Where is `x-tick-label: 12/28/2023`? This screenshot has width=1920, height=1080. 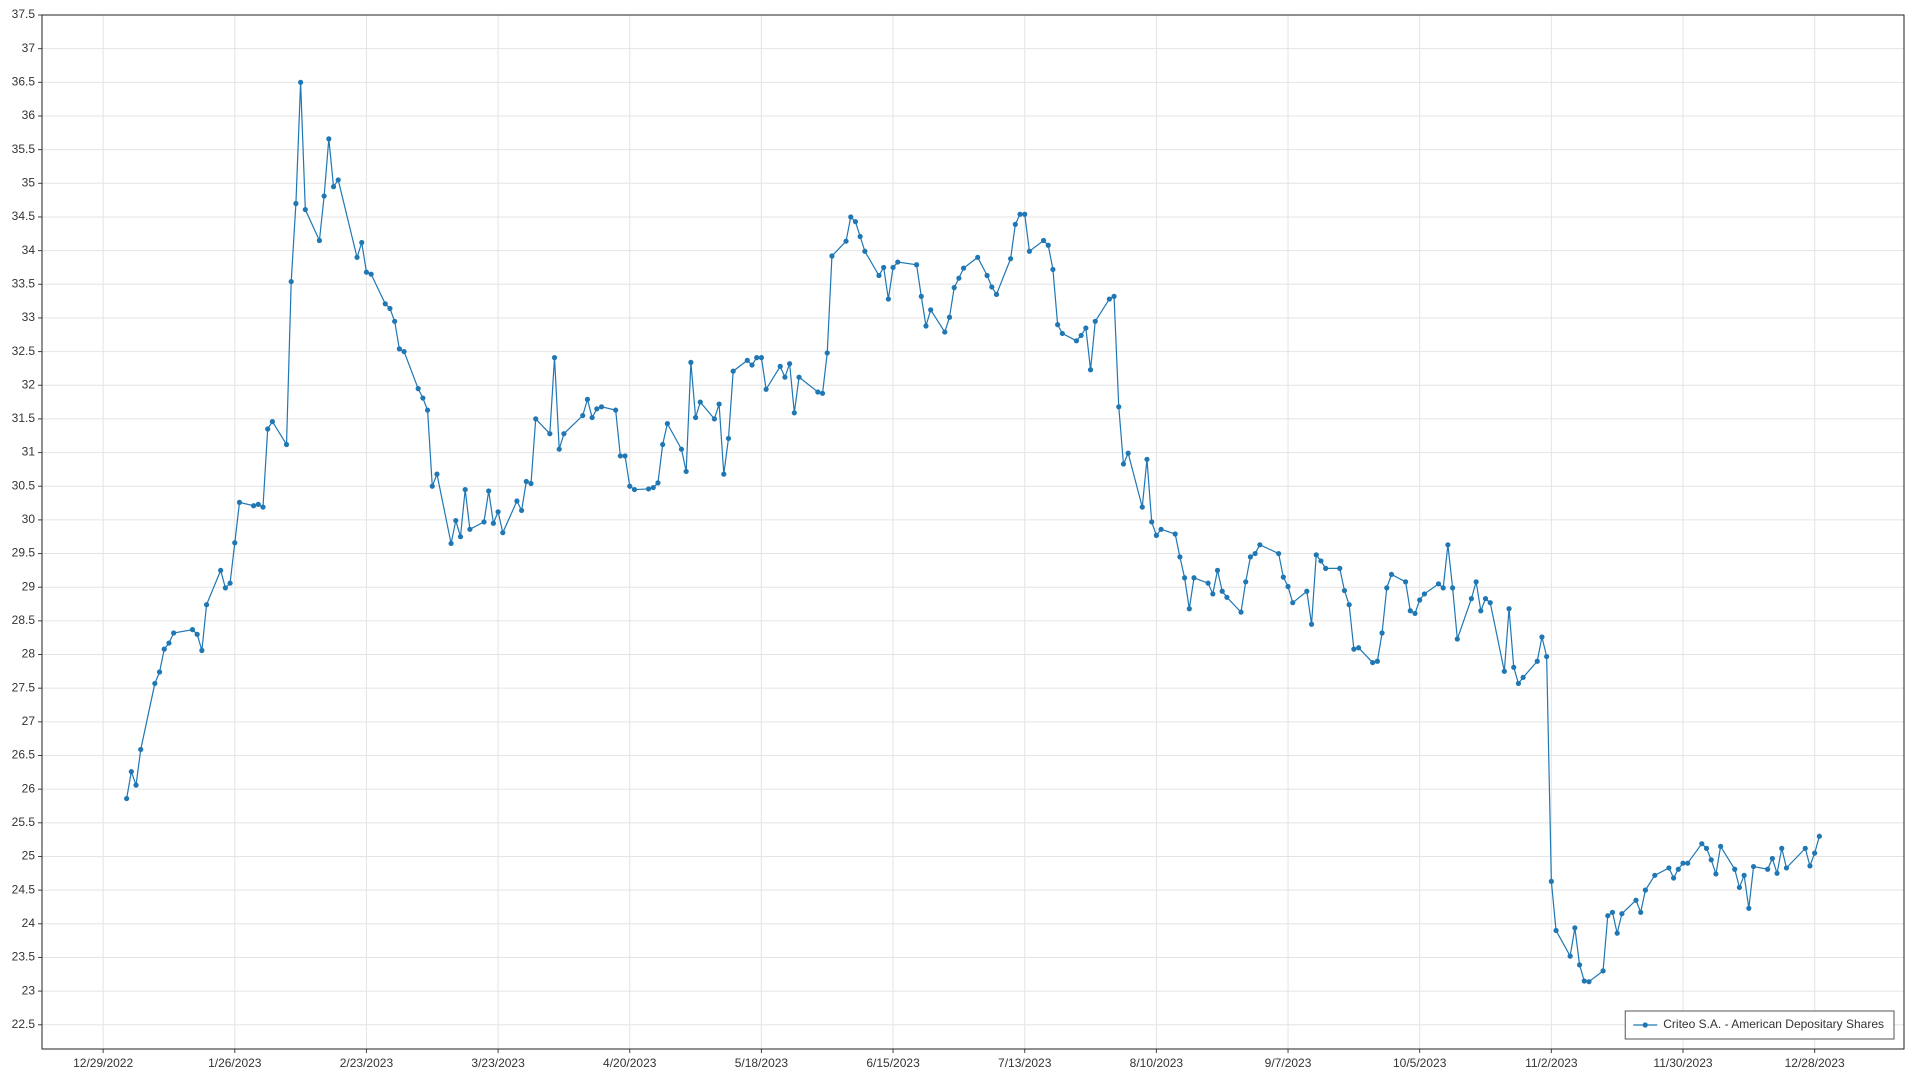 x-tick-label: 12/28/2023 is located at coordinates (1815, 1063).